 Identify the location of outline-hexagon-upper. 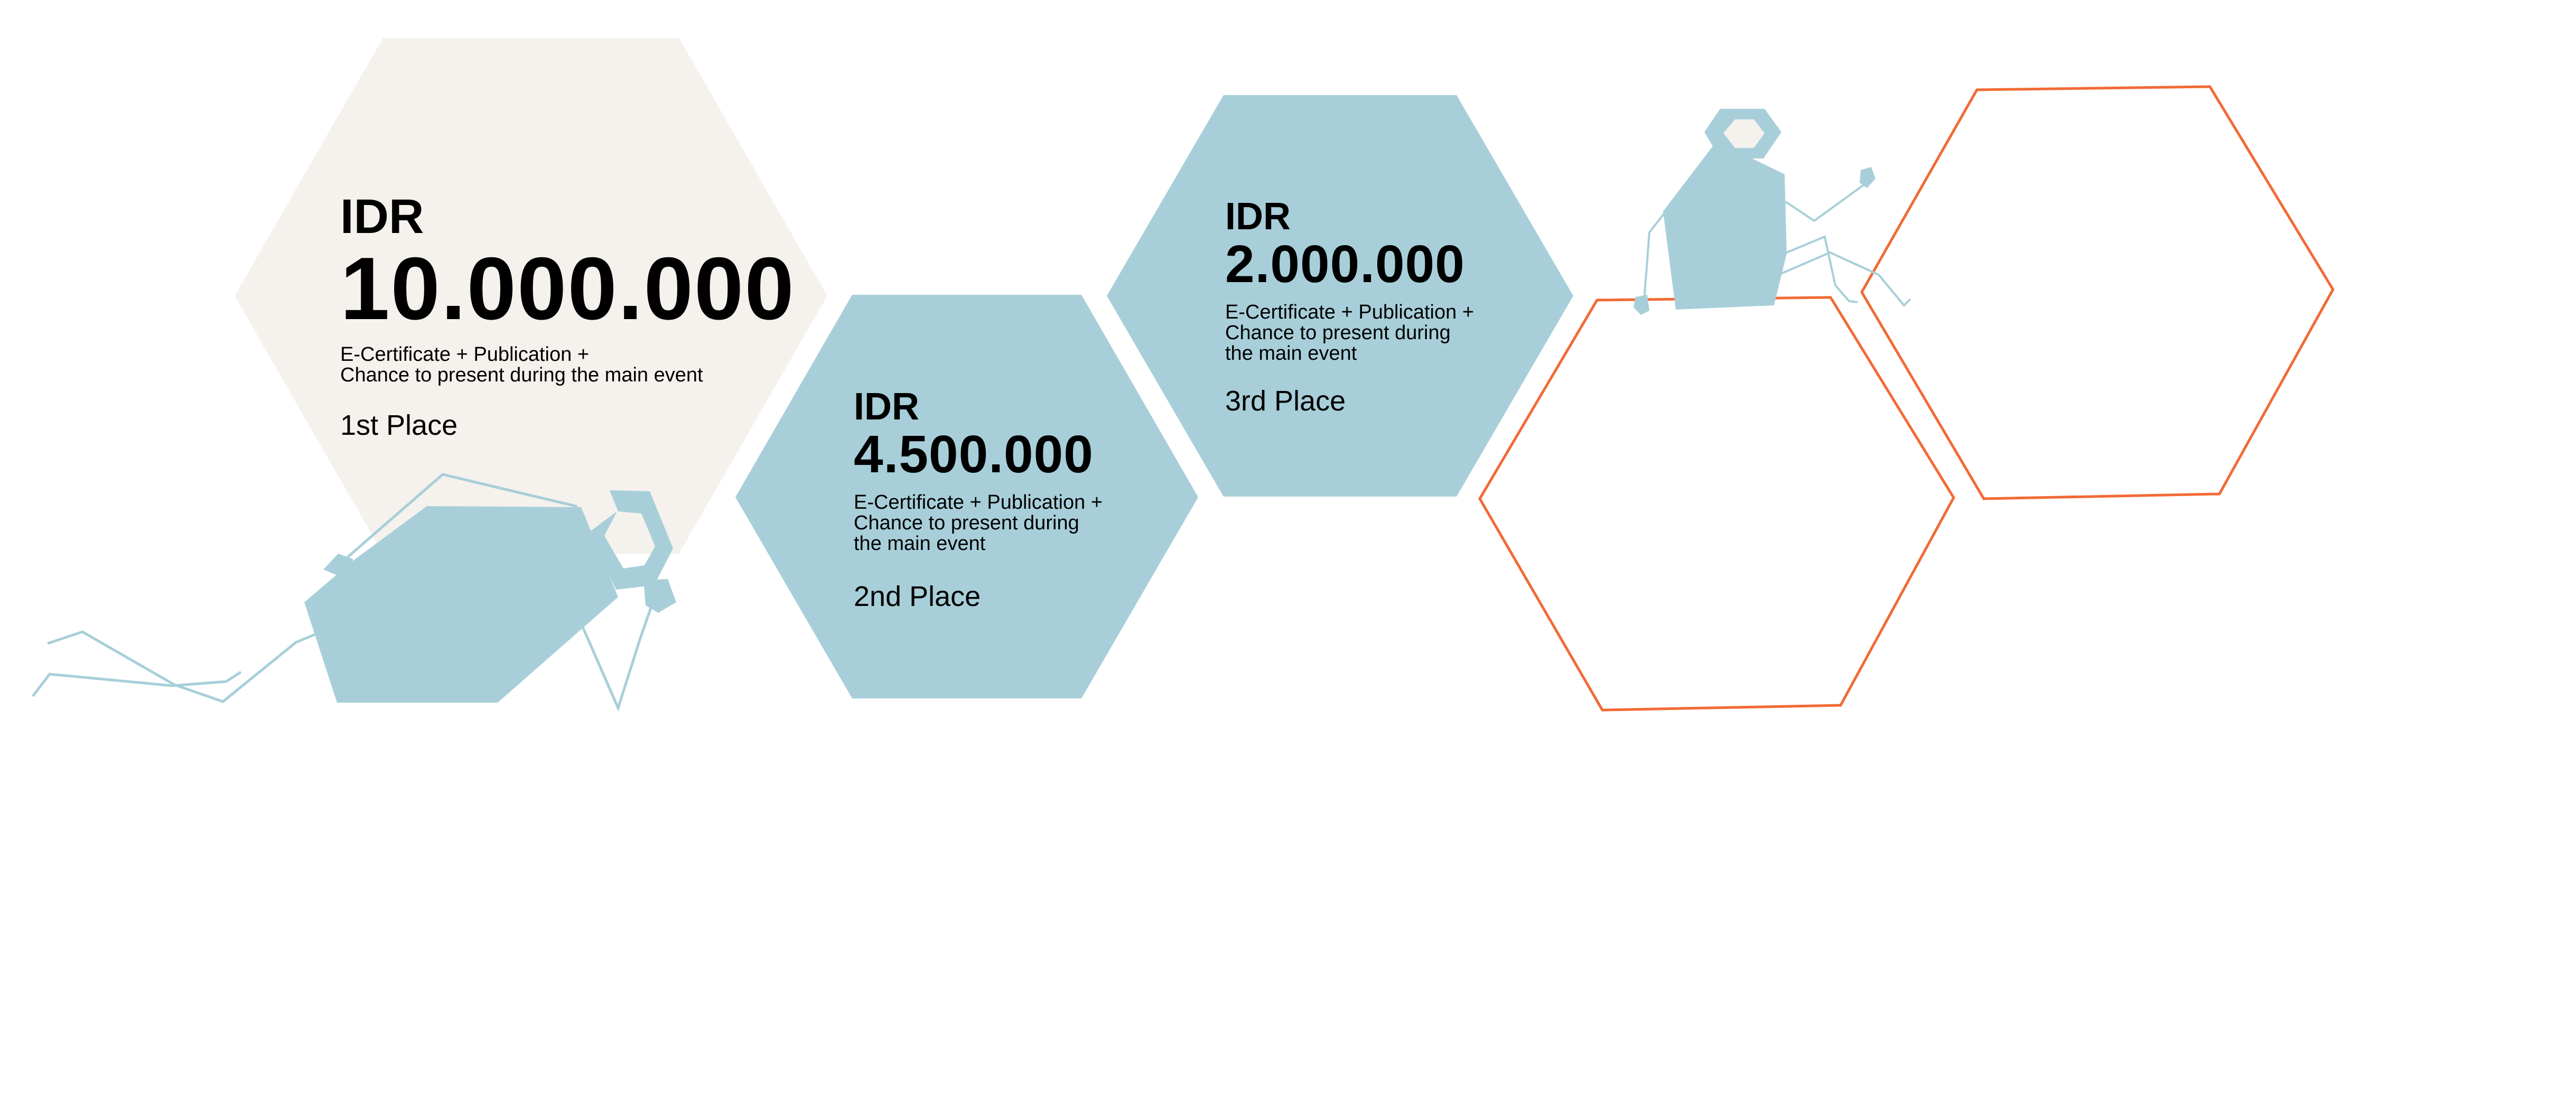
(2097, 292).